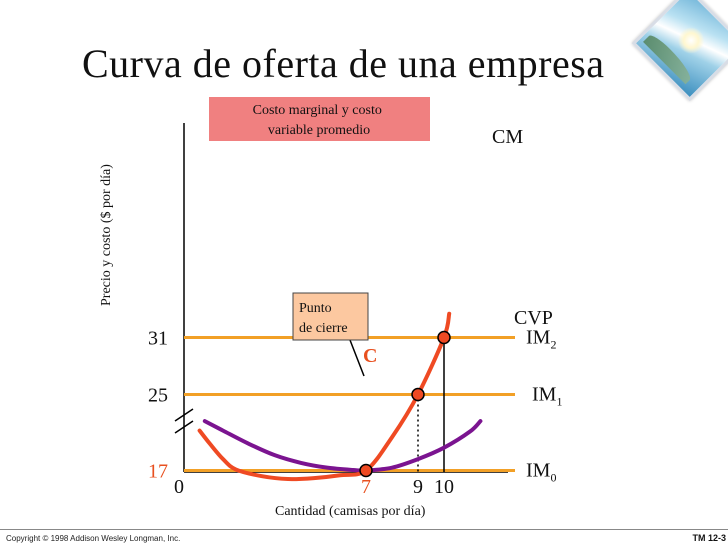  Describe the element at coordinates (559, 402) in the screenshot. I see `im1-label-subscript: 1` at that location.